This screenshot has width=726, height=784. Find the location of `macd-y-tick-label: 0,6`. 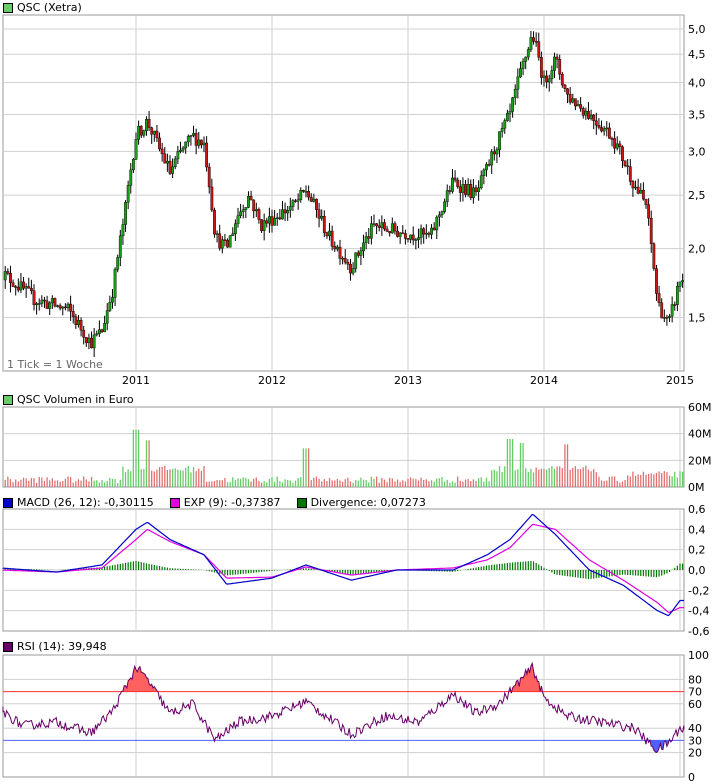

macd-y-tick-label: 0,6 is located at coordinates (697, 509).